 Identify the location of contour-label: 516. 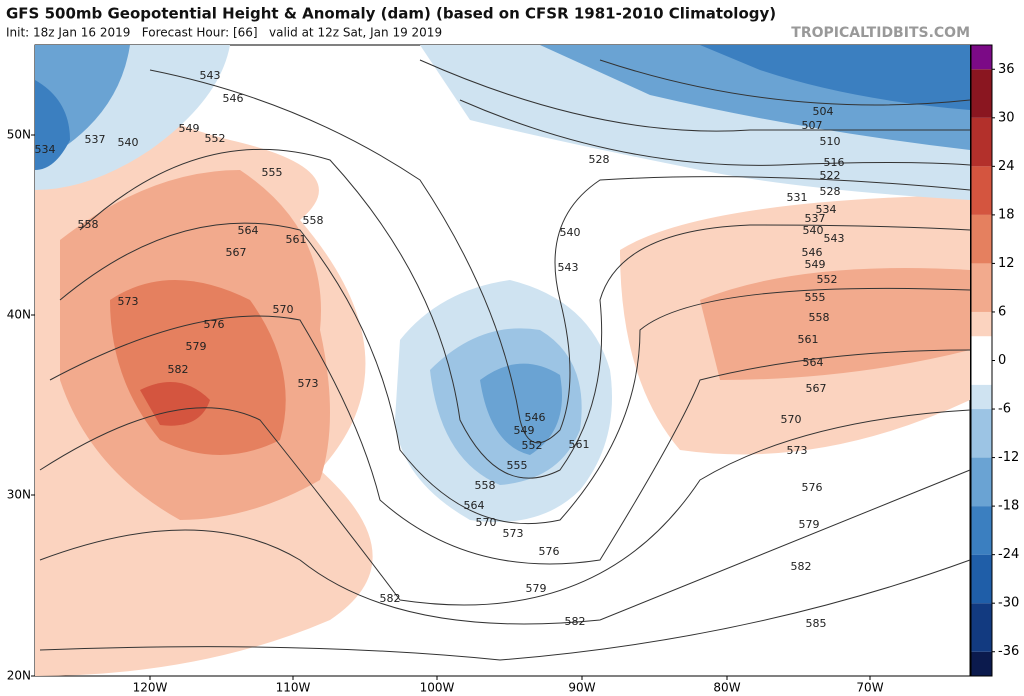
(834, 162).